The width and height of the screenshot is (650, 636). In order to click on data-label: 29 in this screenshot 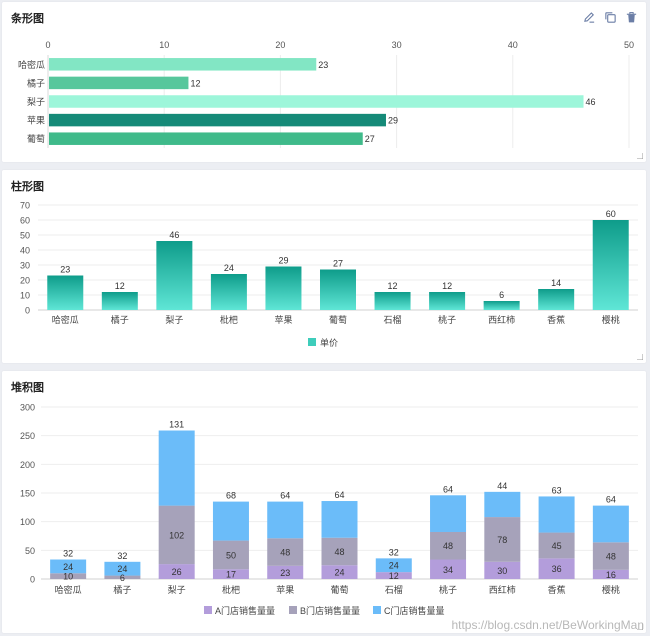, I will do `click(393, 121)`.